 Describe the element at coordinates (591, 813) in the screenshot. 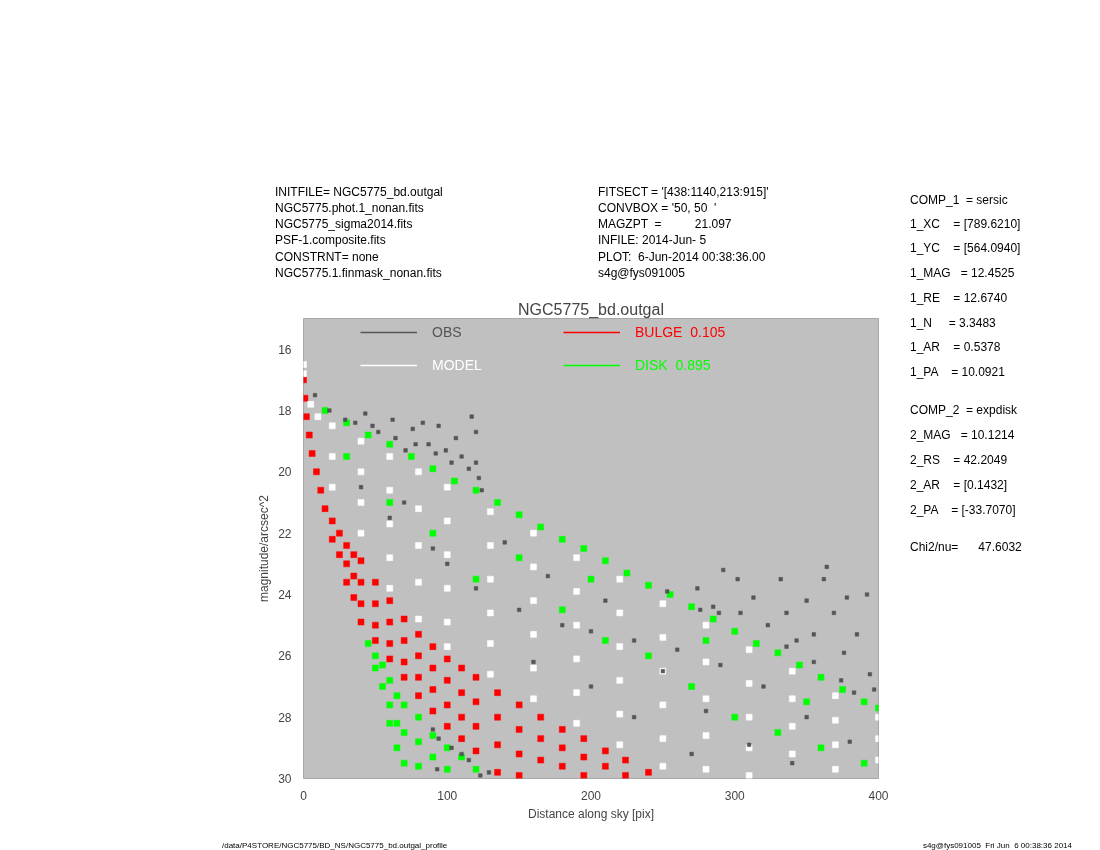

I see `x-axis-title: Distance along sky [pix]` at that location.